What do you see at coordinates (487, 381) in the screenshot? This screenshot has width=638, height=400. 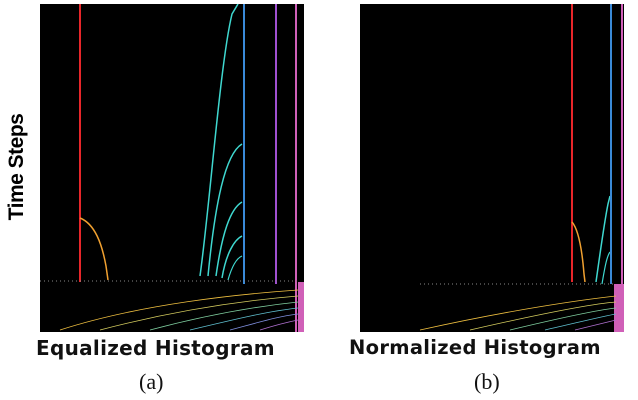 I see `panel-b-label: (b)` at bounding box center [487, 381].